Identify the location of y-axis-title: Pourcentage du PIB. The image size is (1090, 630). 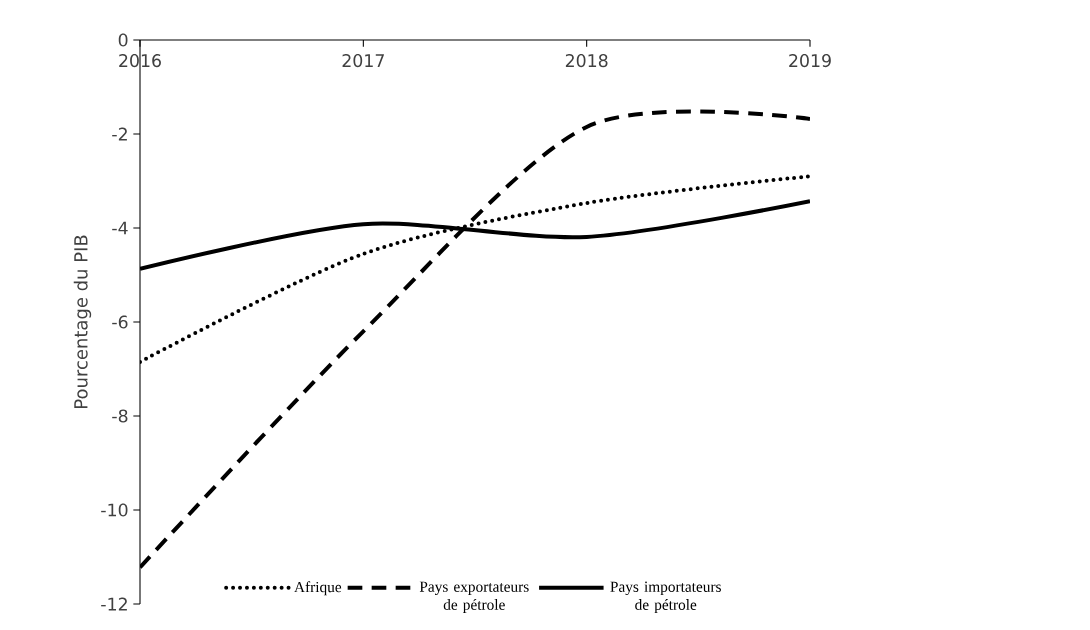
(82, 321).